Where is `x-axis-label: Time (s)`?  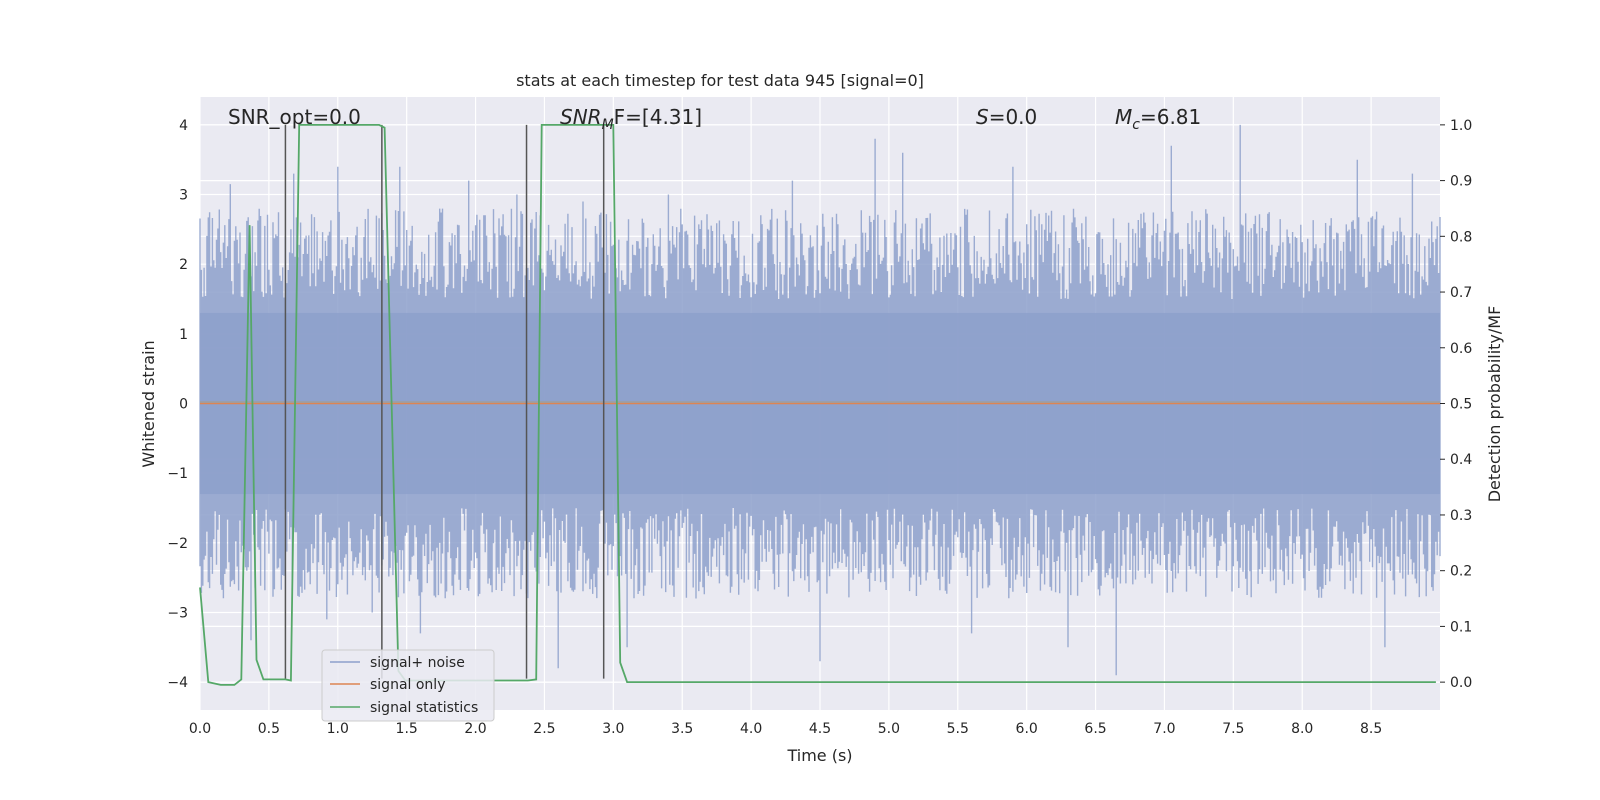
x-axis-label: Time (s) is located at coordinates (819, 755).